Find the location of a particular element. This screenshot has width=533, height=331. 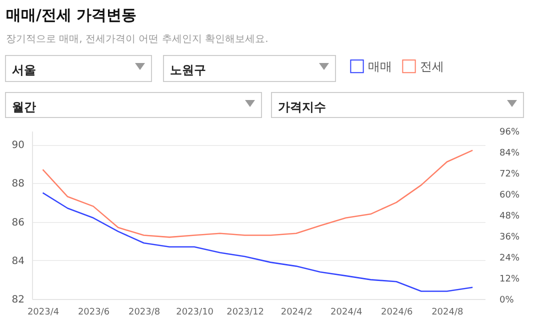

y-tick-label: 82 is located at coordinates (18, 300).